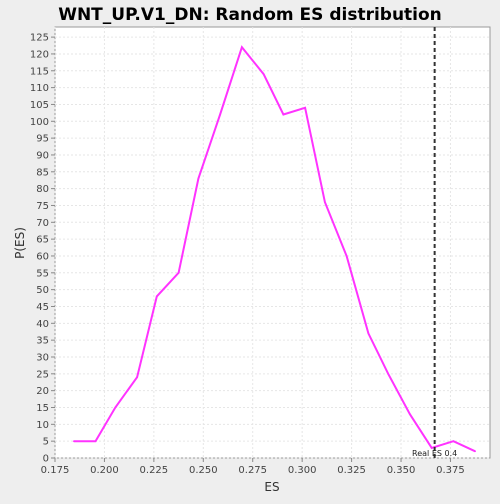 The width and height of the screenshot is (500, 504). What do you see at coordinates (104, 470) in the screenshot?
I see `x-tick-label: 0.200` at bounding box center [104, 470].